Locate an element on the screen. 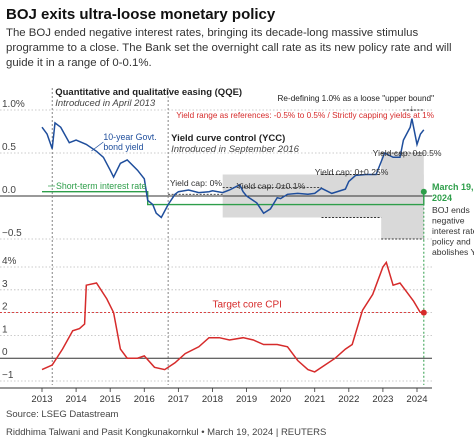  x-tick-label: 2020 is located at coordinates (280, 399).